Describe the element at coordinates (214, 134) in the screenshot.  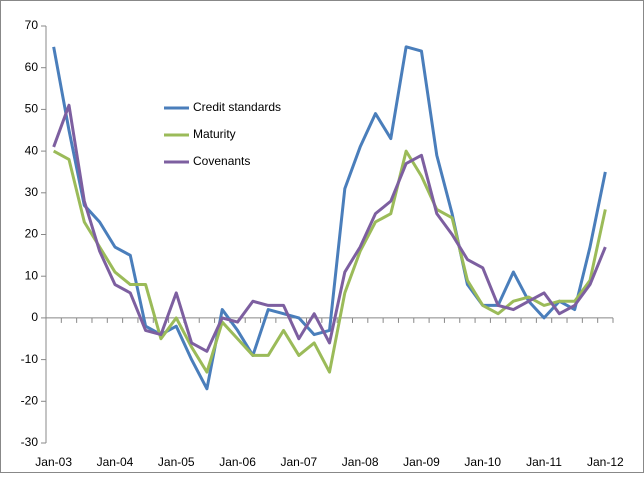
I see `legend-label: Maturity` at that location.